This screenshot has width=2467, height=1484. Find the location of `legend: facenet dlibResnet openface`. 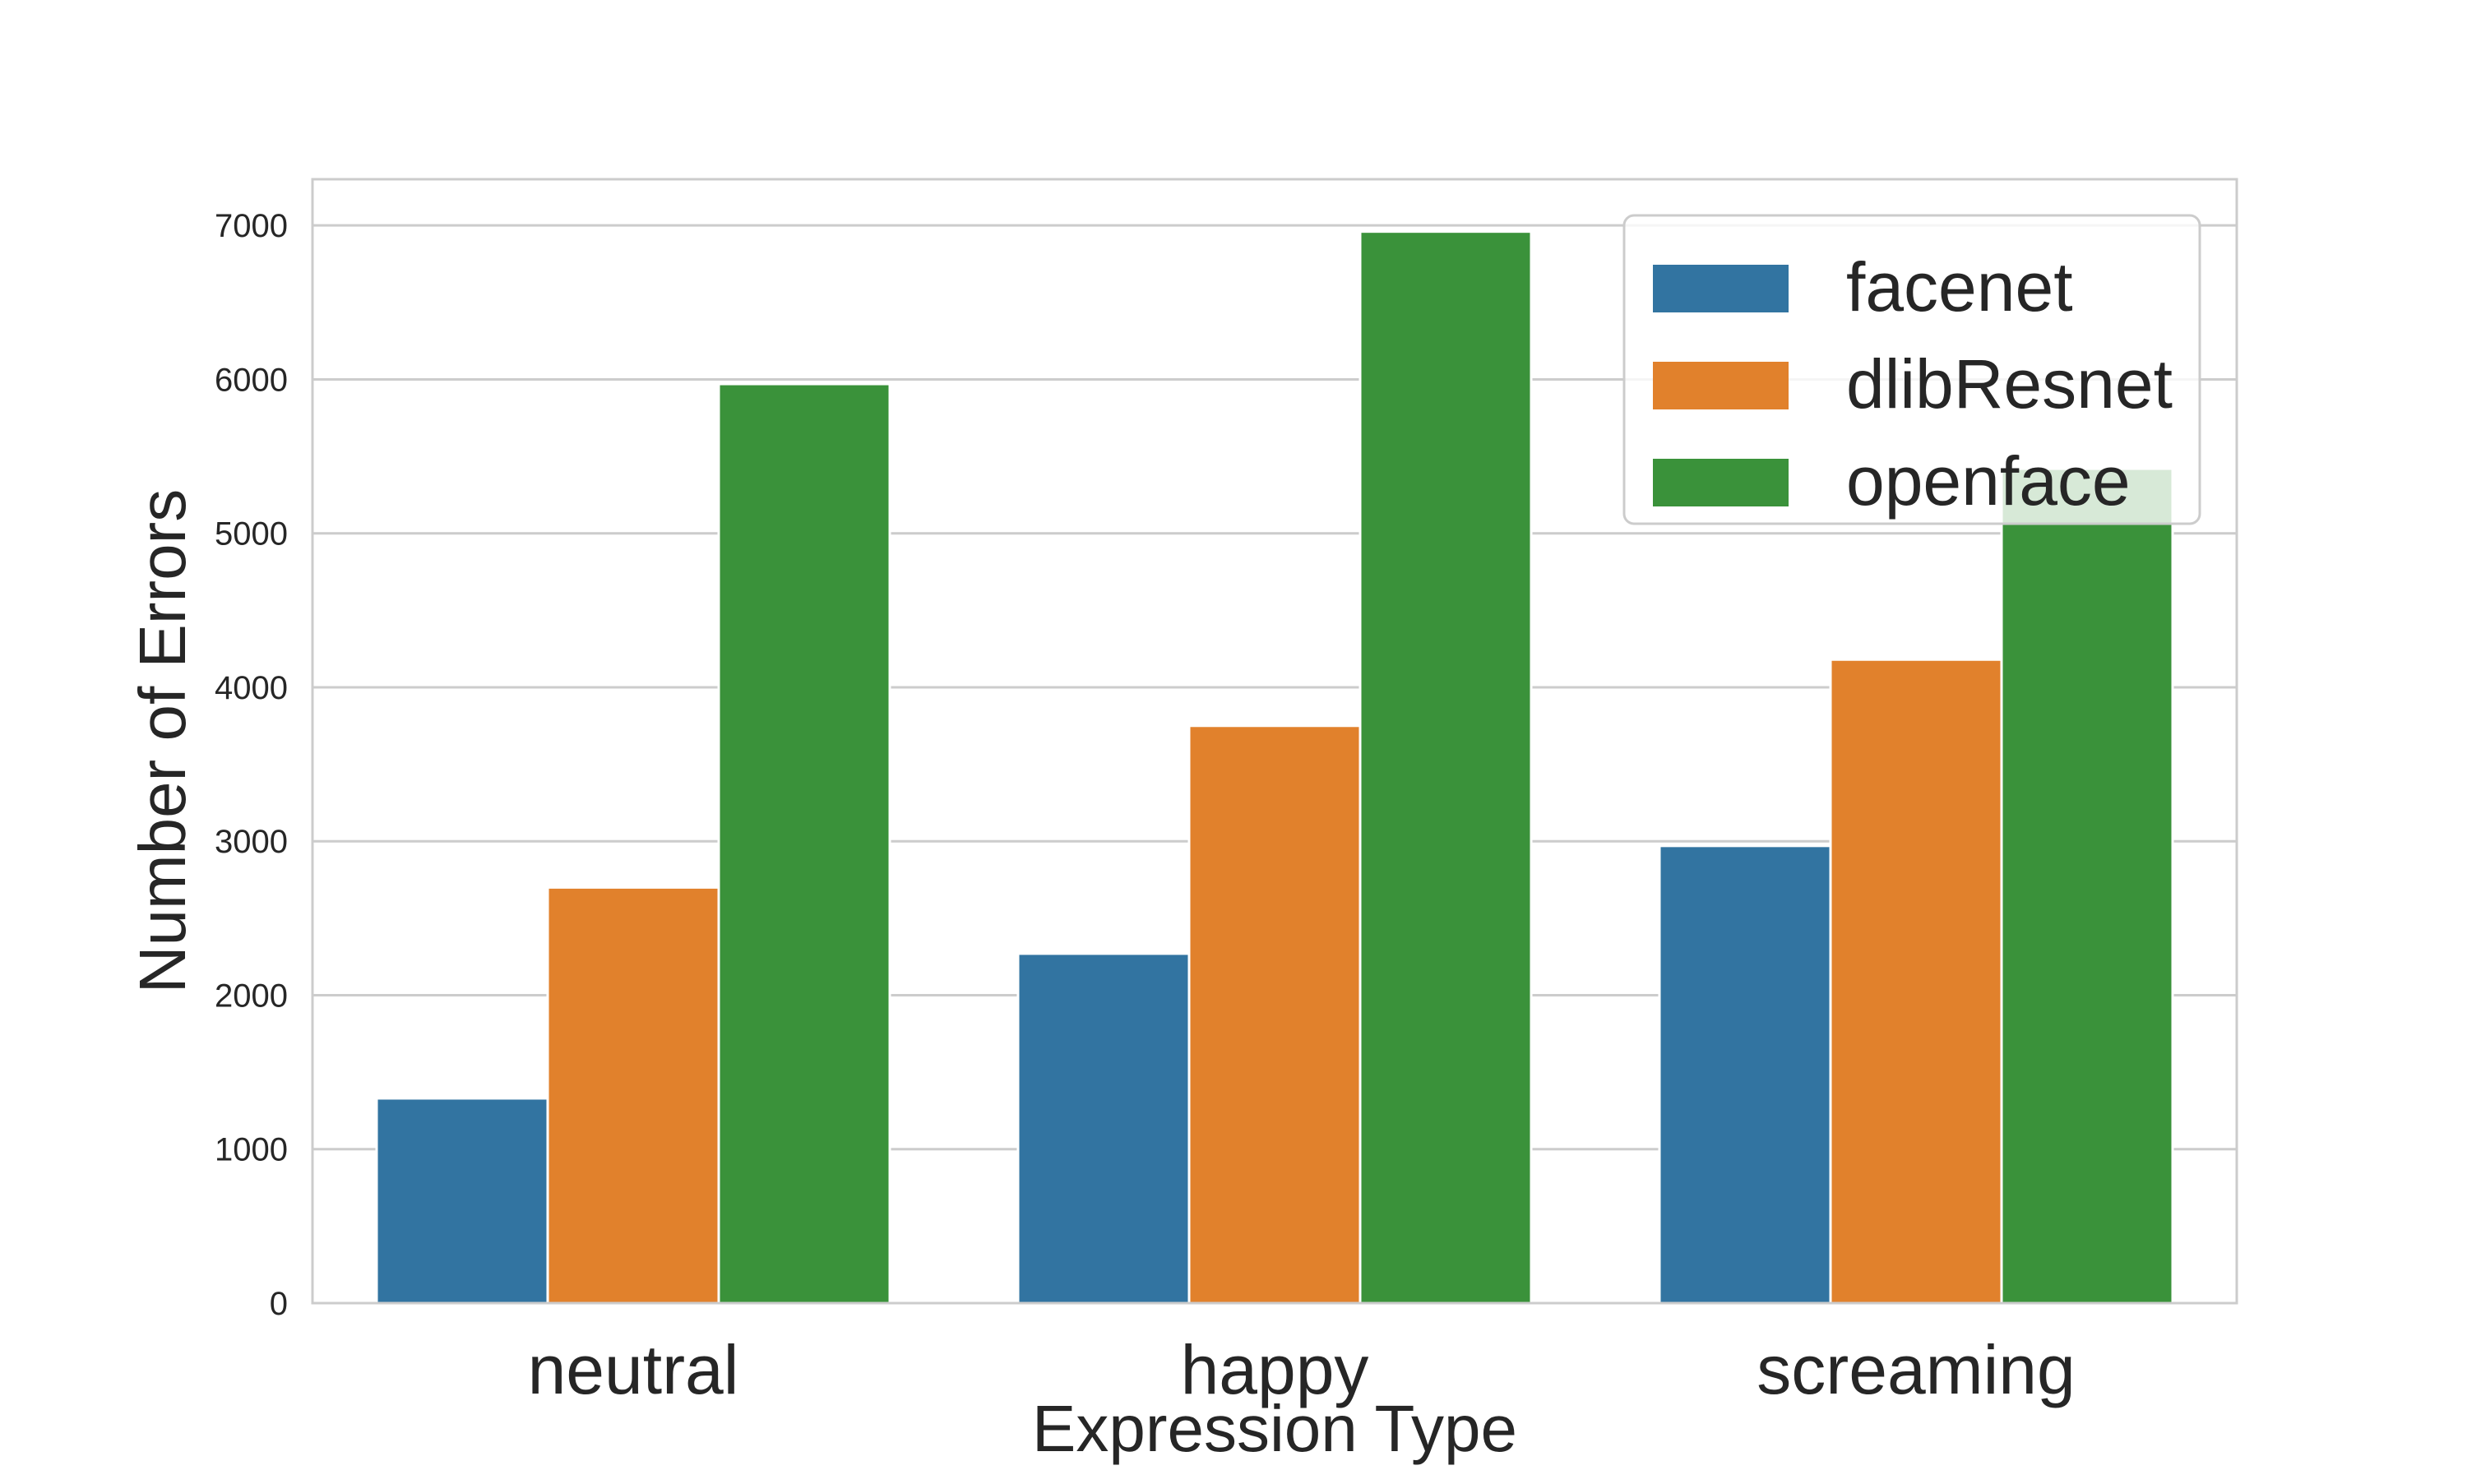

legend: facenet dlibResnet openface is located at coordinates (1912, 370).